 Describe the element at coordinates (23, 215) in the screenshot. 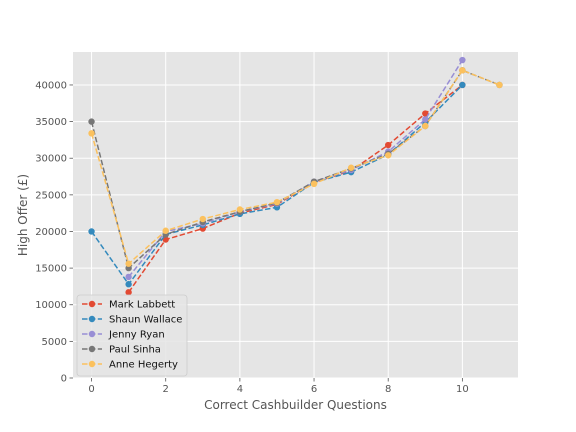

I see `y-axis-title: High Offer (£)` at that location.